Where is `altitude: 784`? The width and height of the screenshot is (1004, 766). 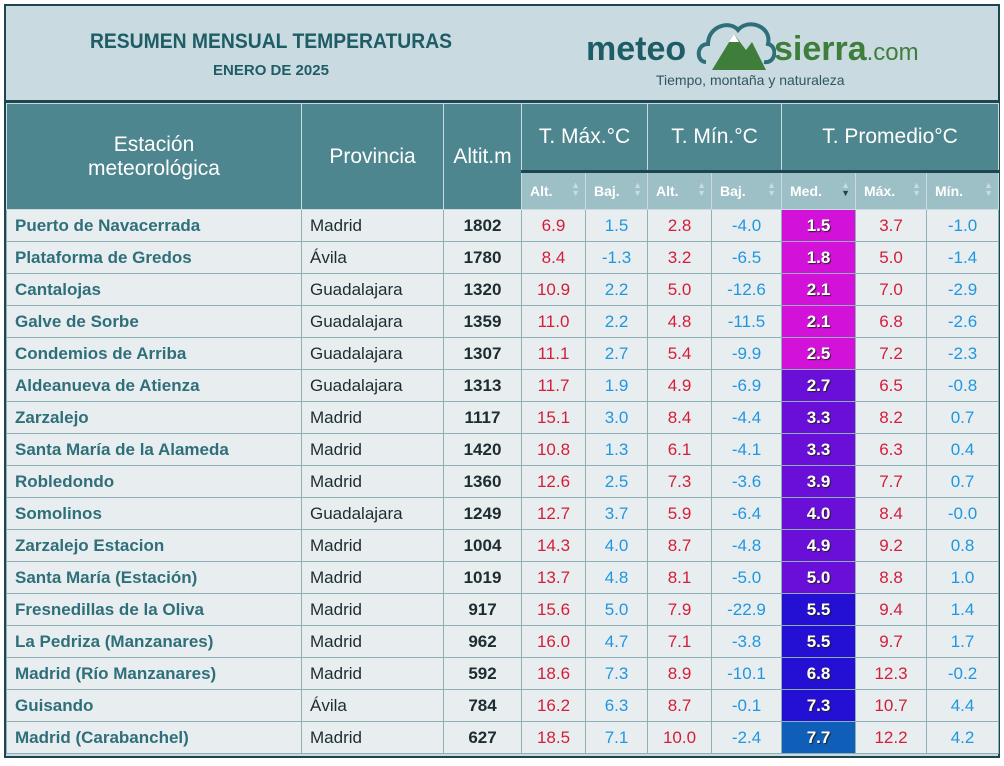
altitude: 784 is located at coordinates (482, 705).